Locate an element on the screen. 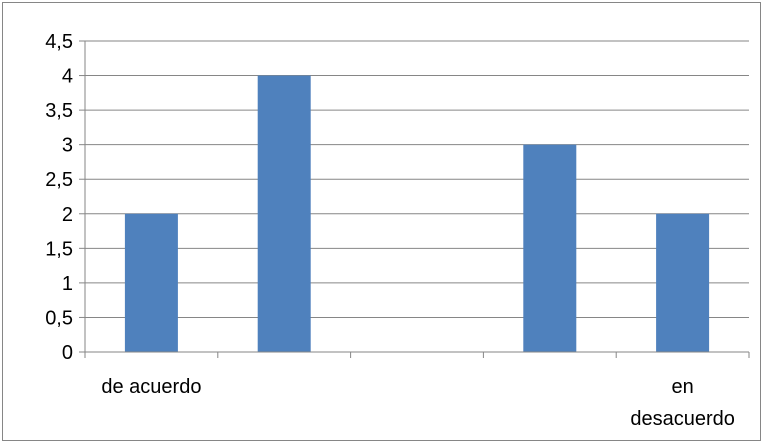  y-tick-label: 1 is located at coordinates (67, 284).